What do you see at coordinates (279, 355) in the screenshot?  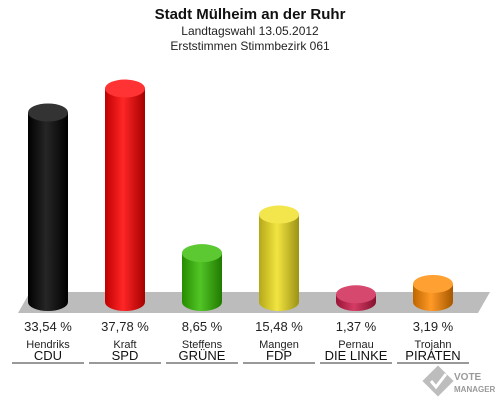 I see `party-label: FDP` at bounding box center [279, 355].